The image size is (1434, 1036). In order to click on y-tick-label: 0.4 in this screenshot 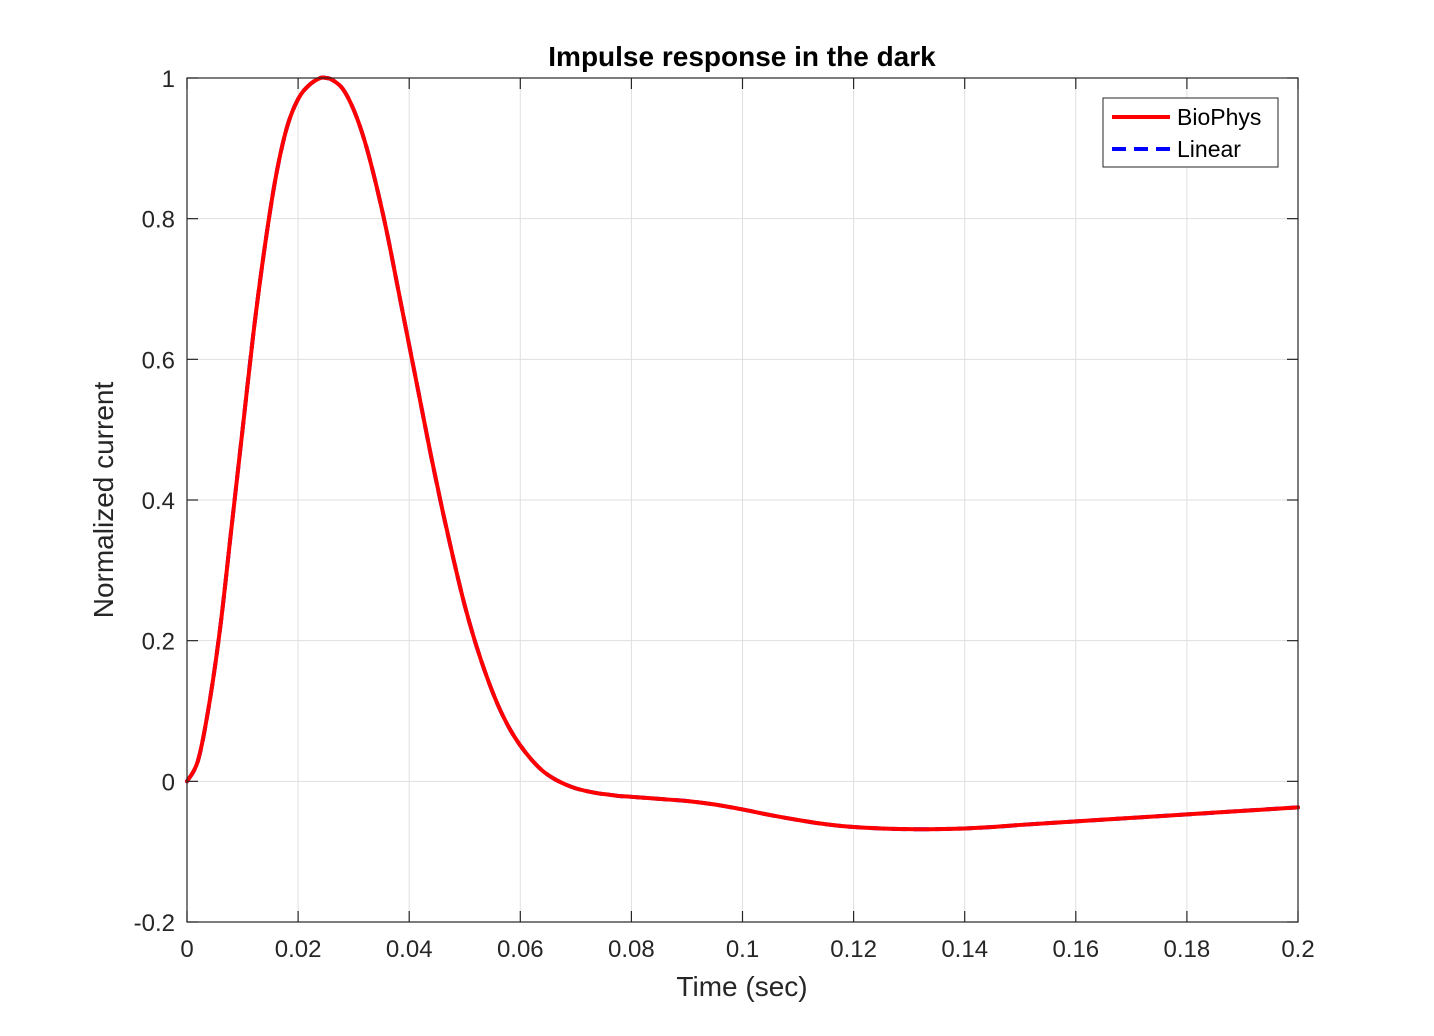, I will do `click(158, 501)`.